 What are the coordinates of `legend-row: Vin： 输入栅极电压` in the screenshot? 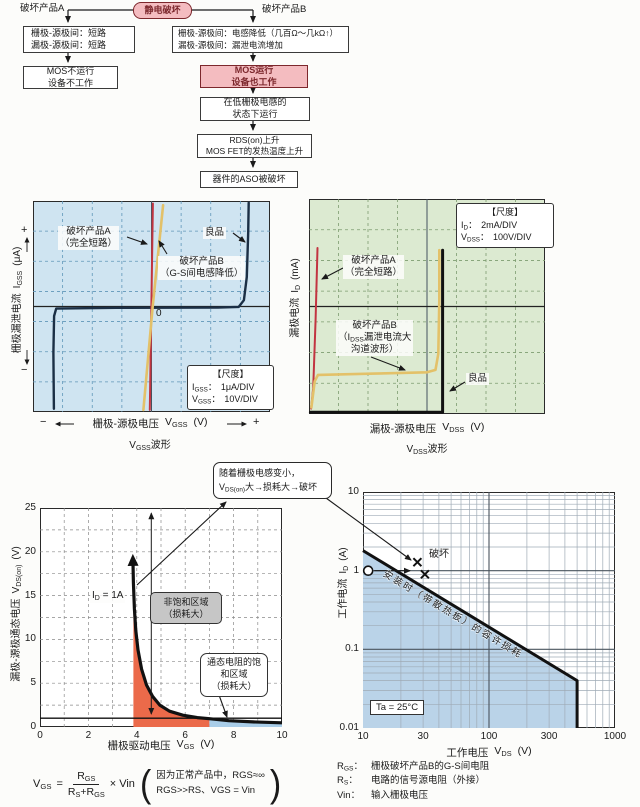 It's located at (383, 795).